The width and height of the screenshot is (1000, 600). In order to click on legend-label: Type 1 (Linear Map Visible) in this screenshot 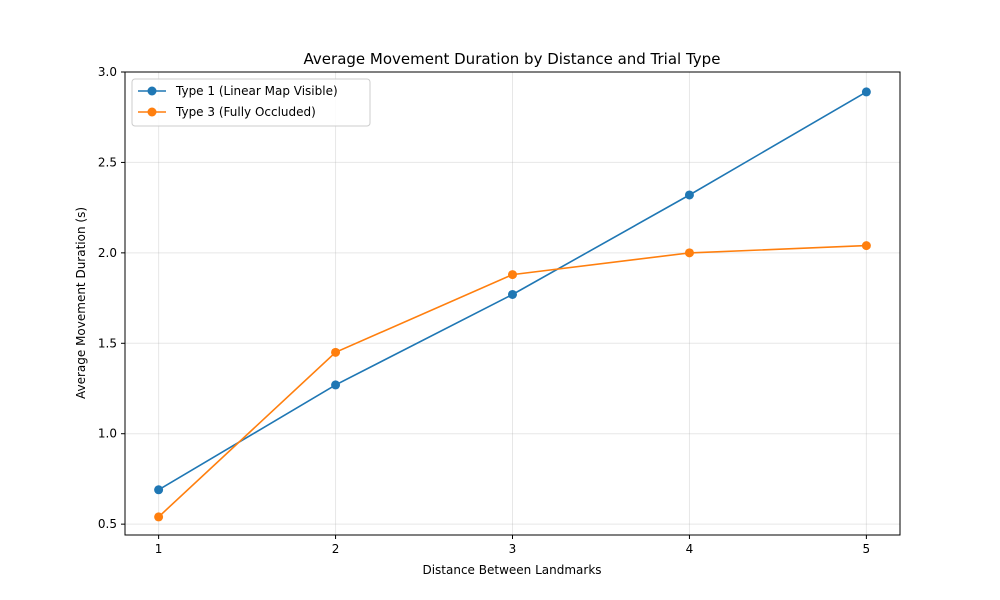, I will do `click(256, 91)`.